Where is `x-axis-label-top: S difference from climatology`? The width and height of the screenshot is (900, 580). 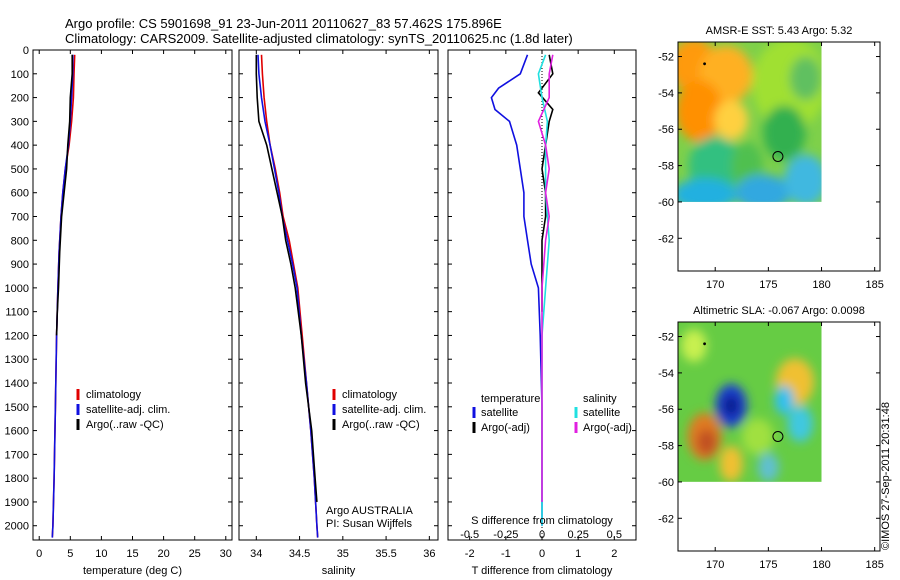 x-axis-label-top: S difference from climatology is located at coordinates (542, 521).